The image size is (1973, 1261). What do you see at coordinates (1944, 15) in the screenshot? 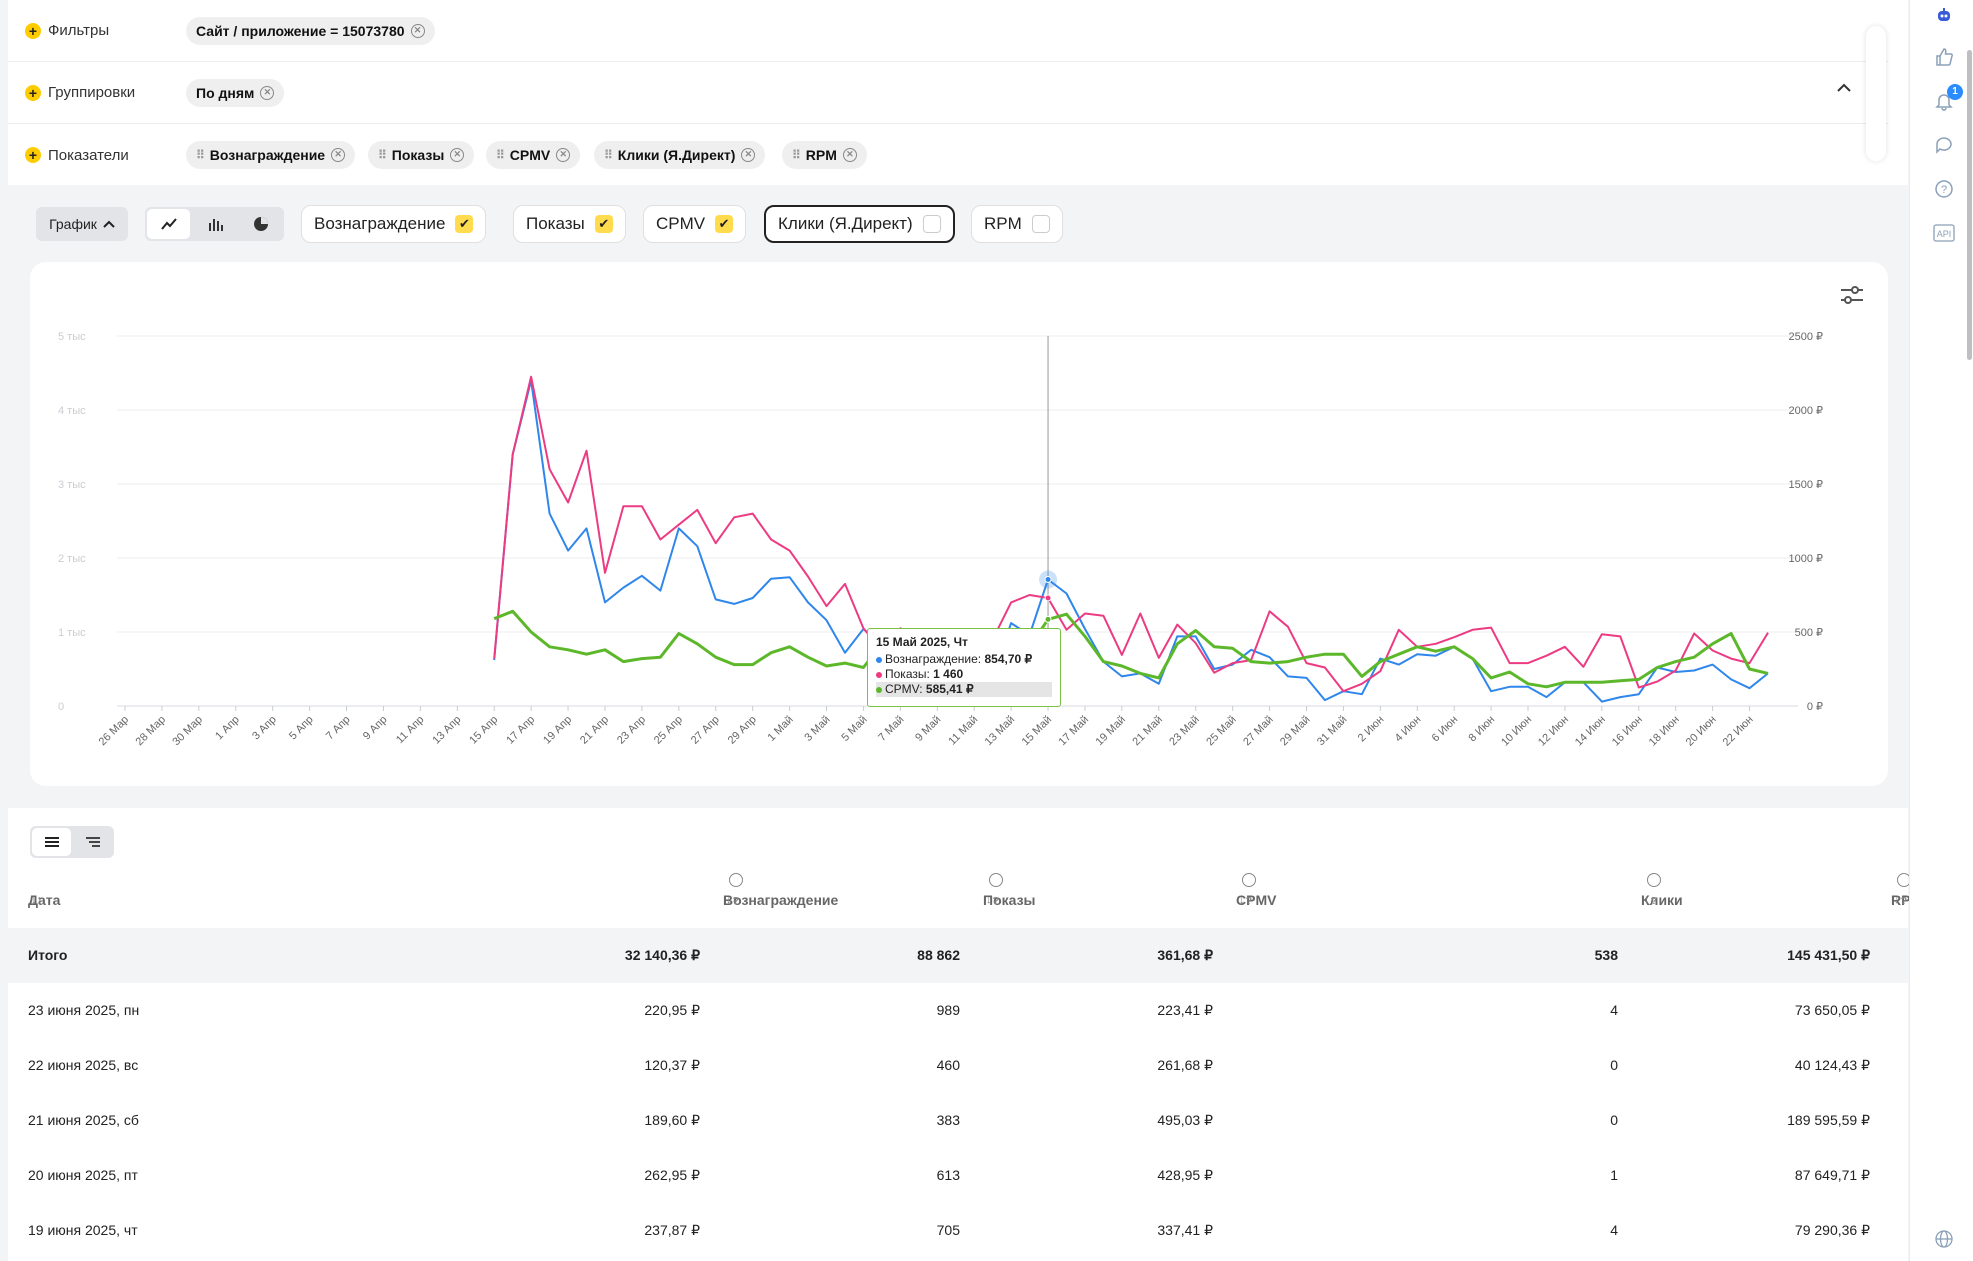
I see `assistant-robot-icon` at bounding box center [1944, 15].